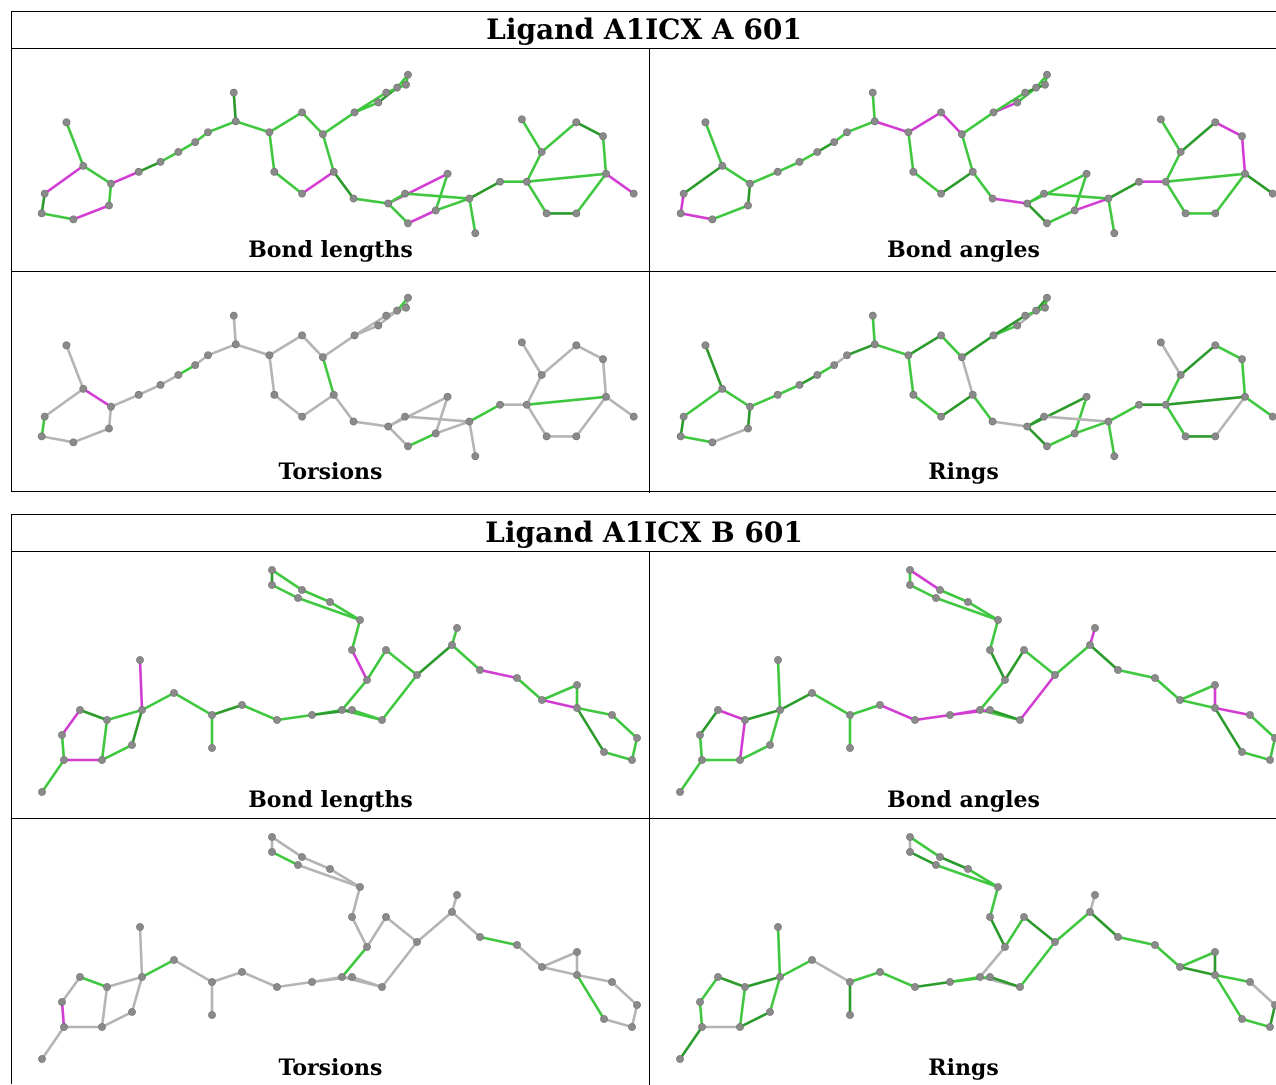  What do you see at coordinates (644, 818) in the screenshot?
I see `grid-divider` at bounding box center [644, 818].